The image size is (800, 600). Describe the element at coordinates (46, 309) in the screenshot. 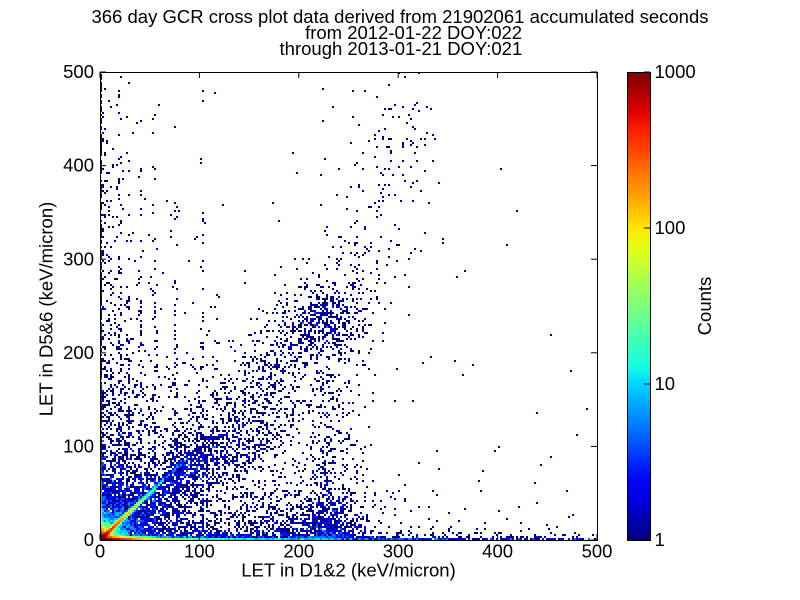

I see `svg-text: LET in D5&6 (keV/micron)` at that location.